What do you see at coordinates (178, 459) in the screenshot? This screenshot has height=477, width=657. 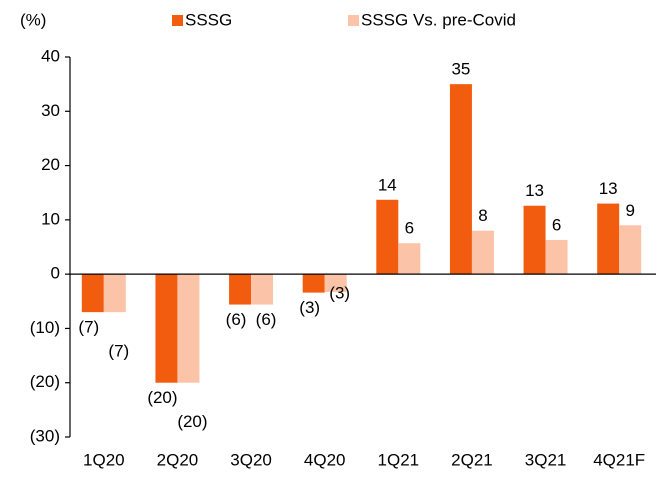 I see `x-tick-label: 2Q20` at bounding box center [178, 459].